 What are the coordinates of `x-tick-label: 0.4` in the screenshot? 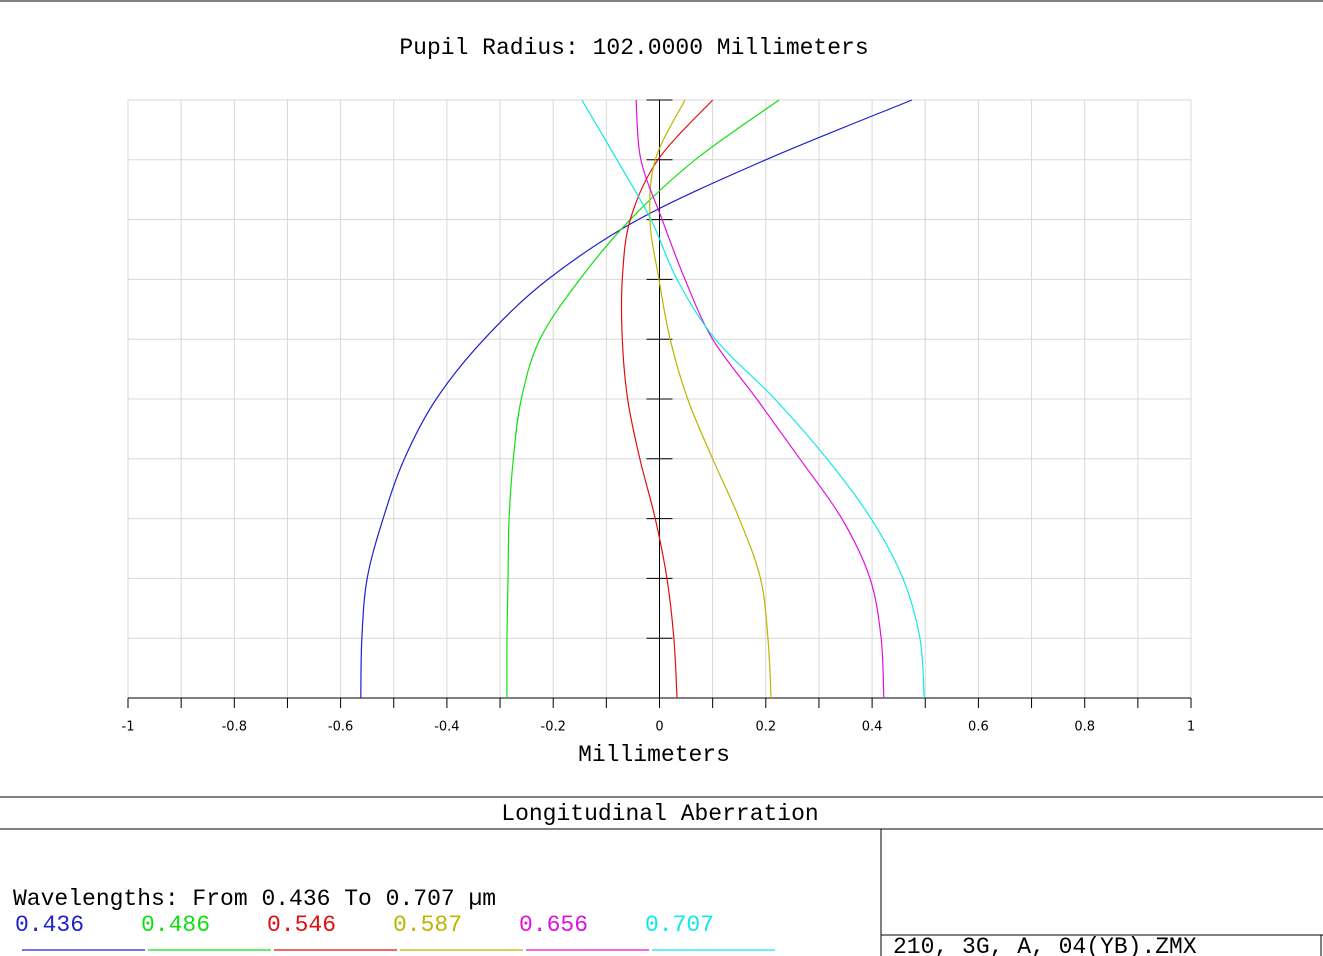 It's located at (872, 727).